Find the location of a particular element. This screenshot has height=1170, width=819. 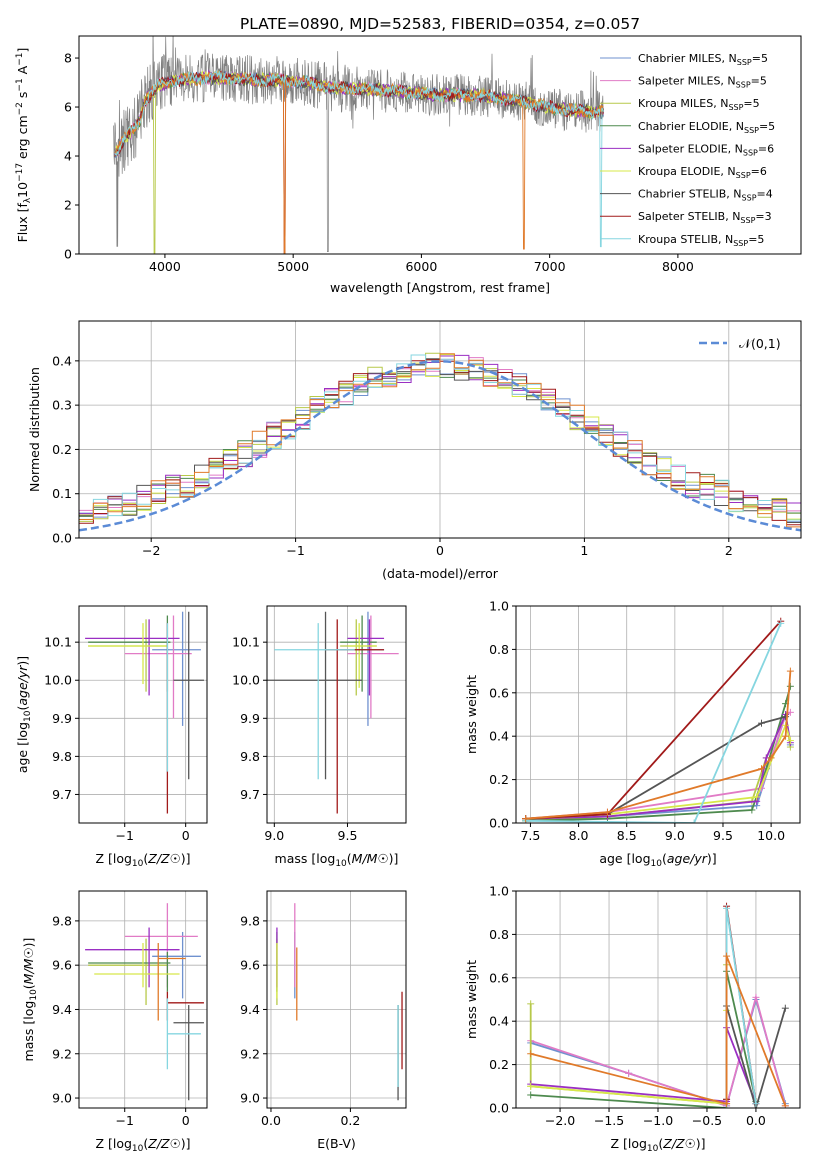

y-tick-label: 0.6 is located at coordinates (499, 692).